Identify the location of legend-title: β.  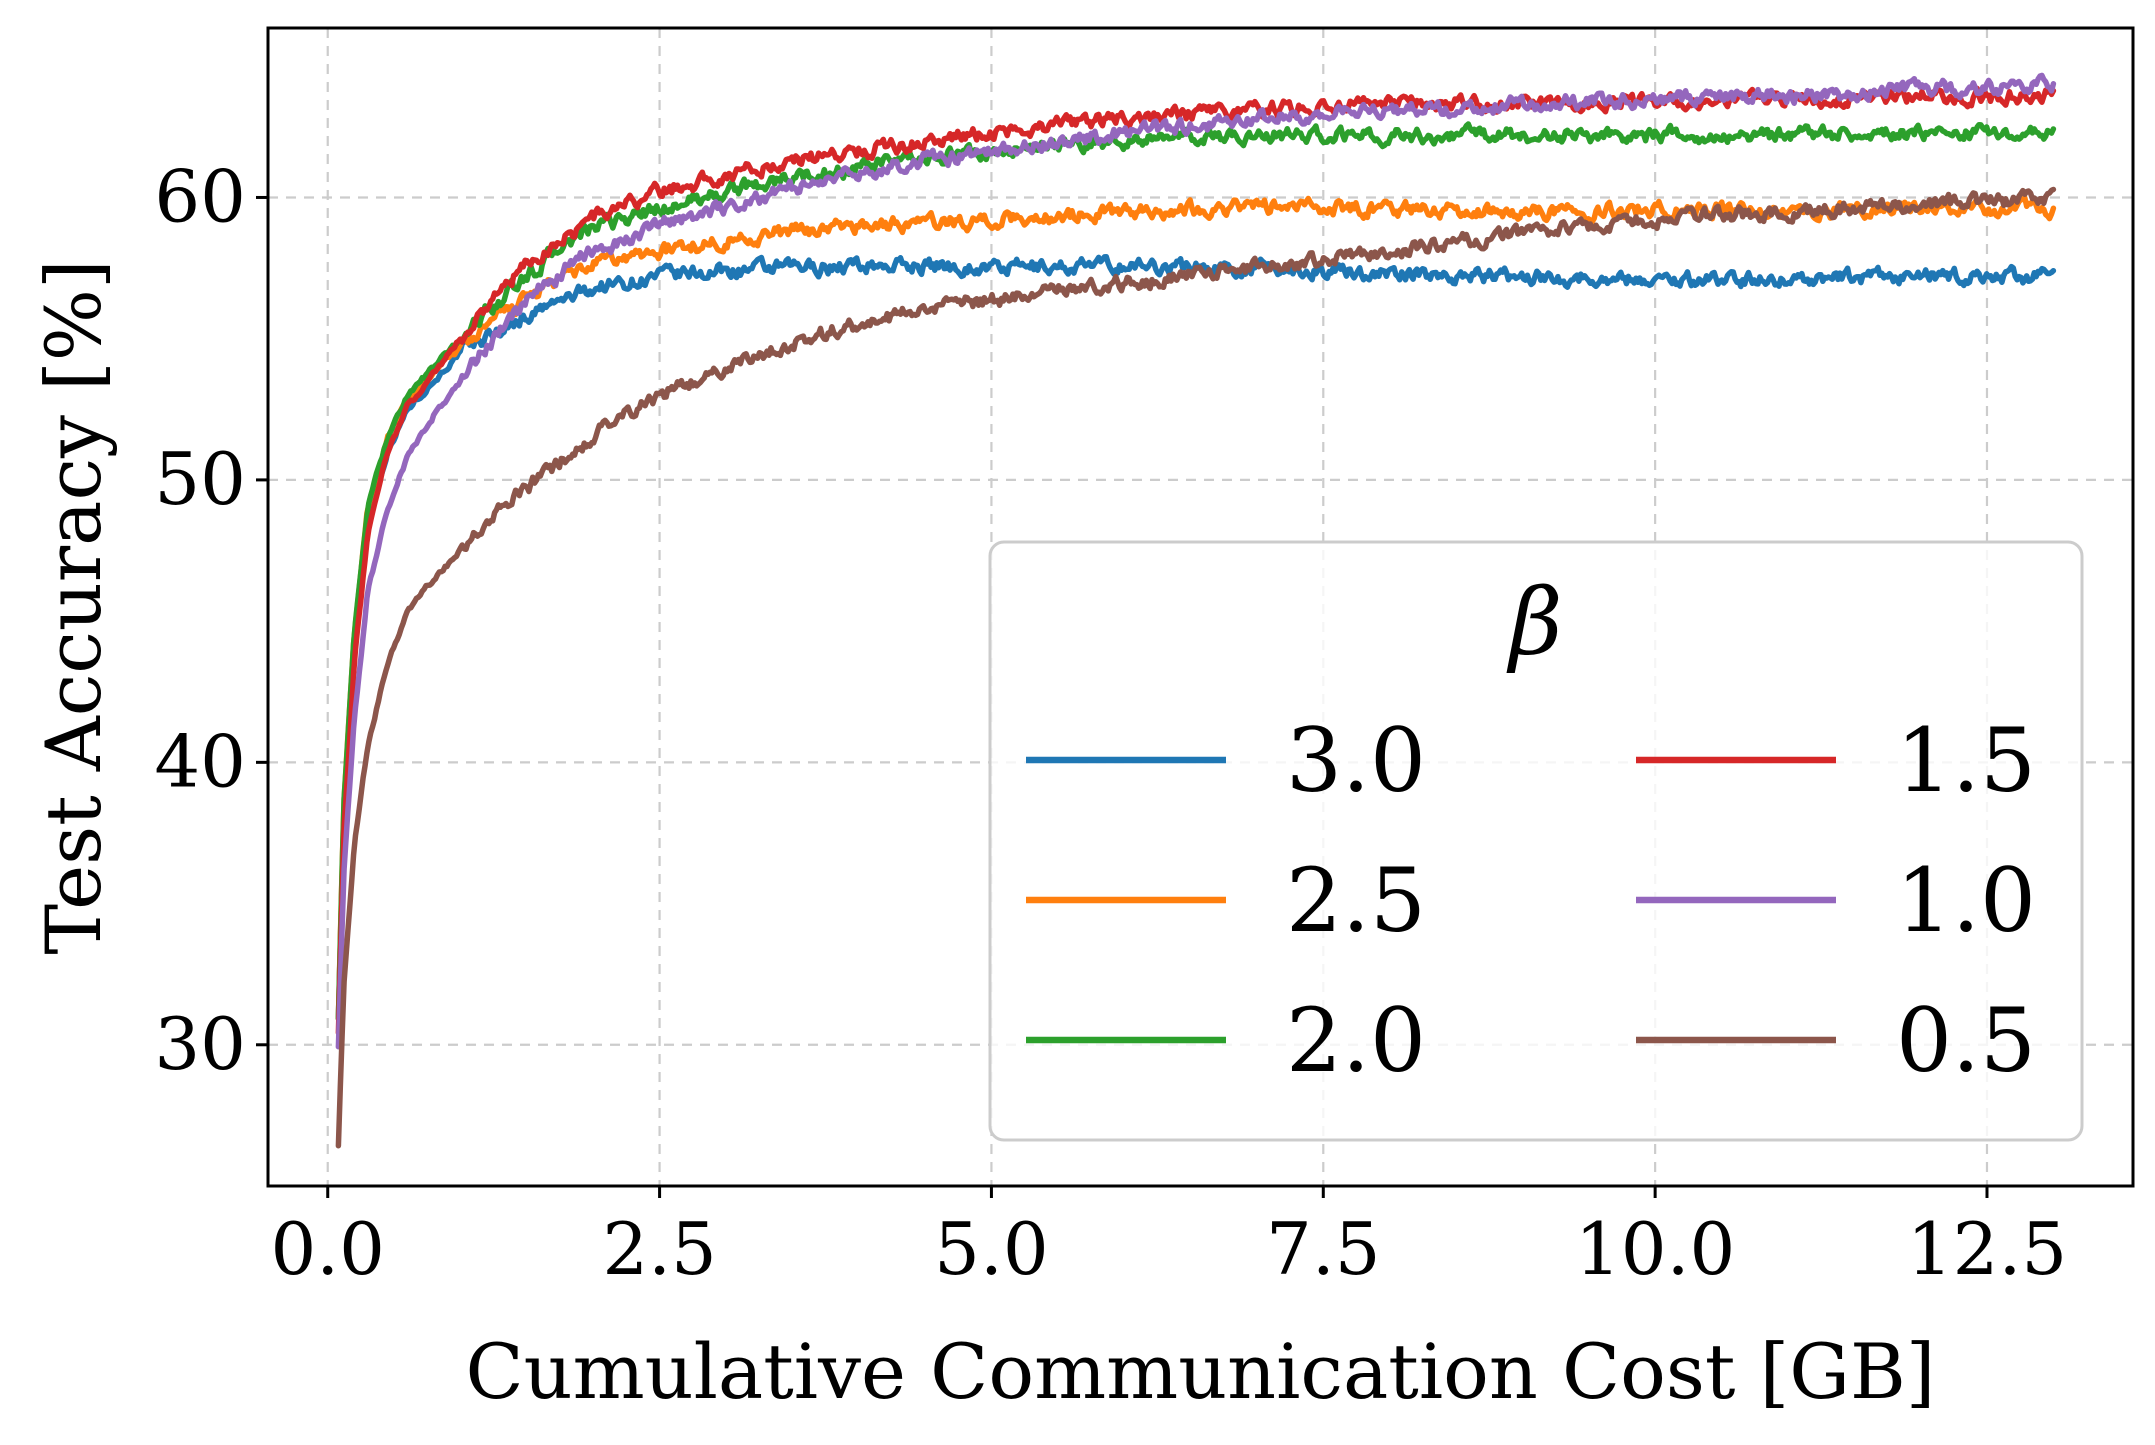
(1534, 622).